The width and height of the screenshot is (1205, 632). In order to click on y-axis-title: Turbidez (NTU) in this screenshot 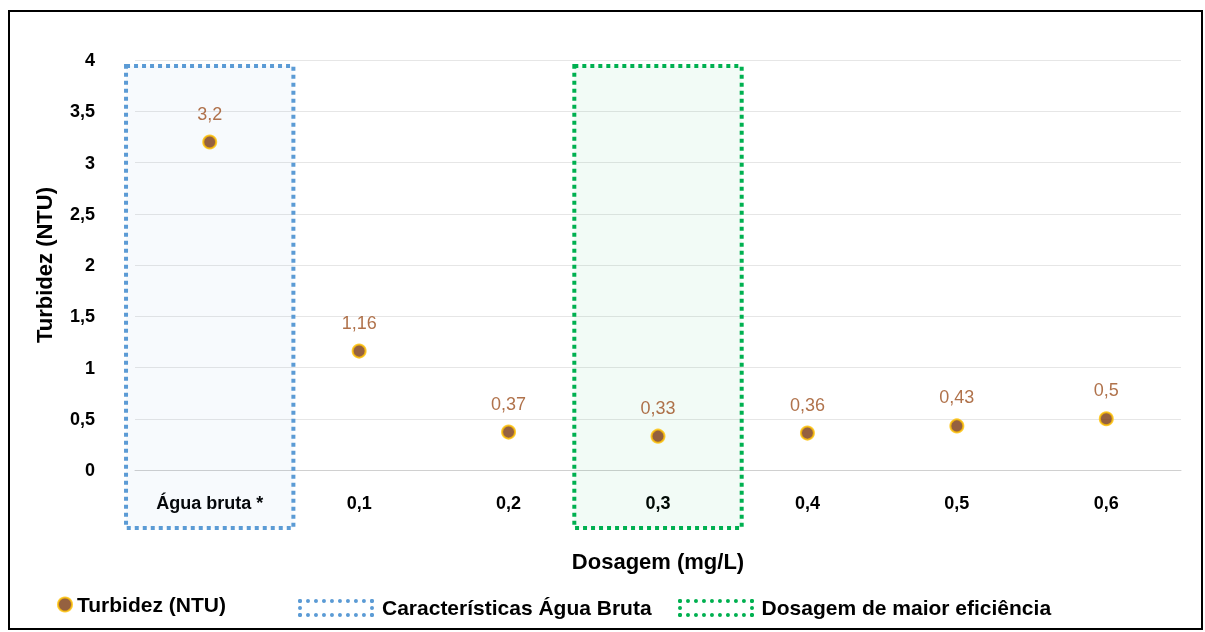, I will do `click(44, 265)`.